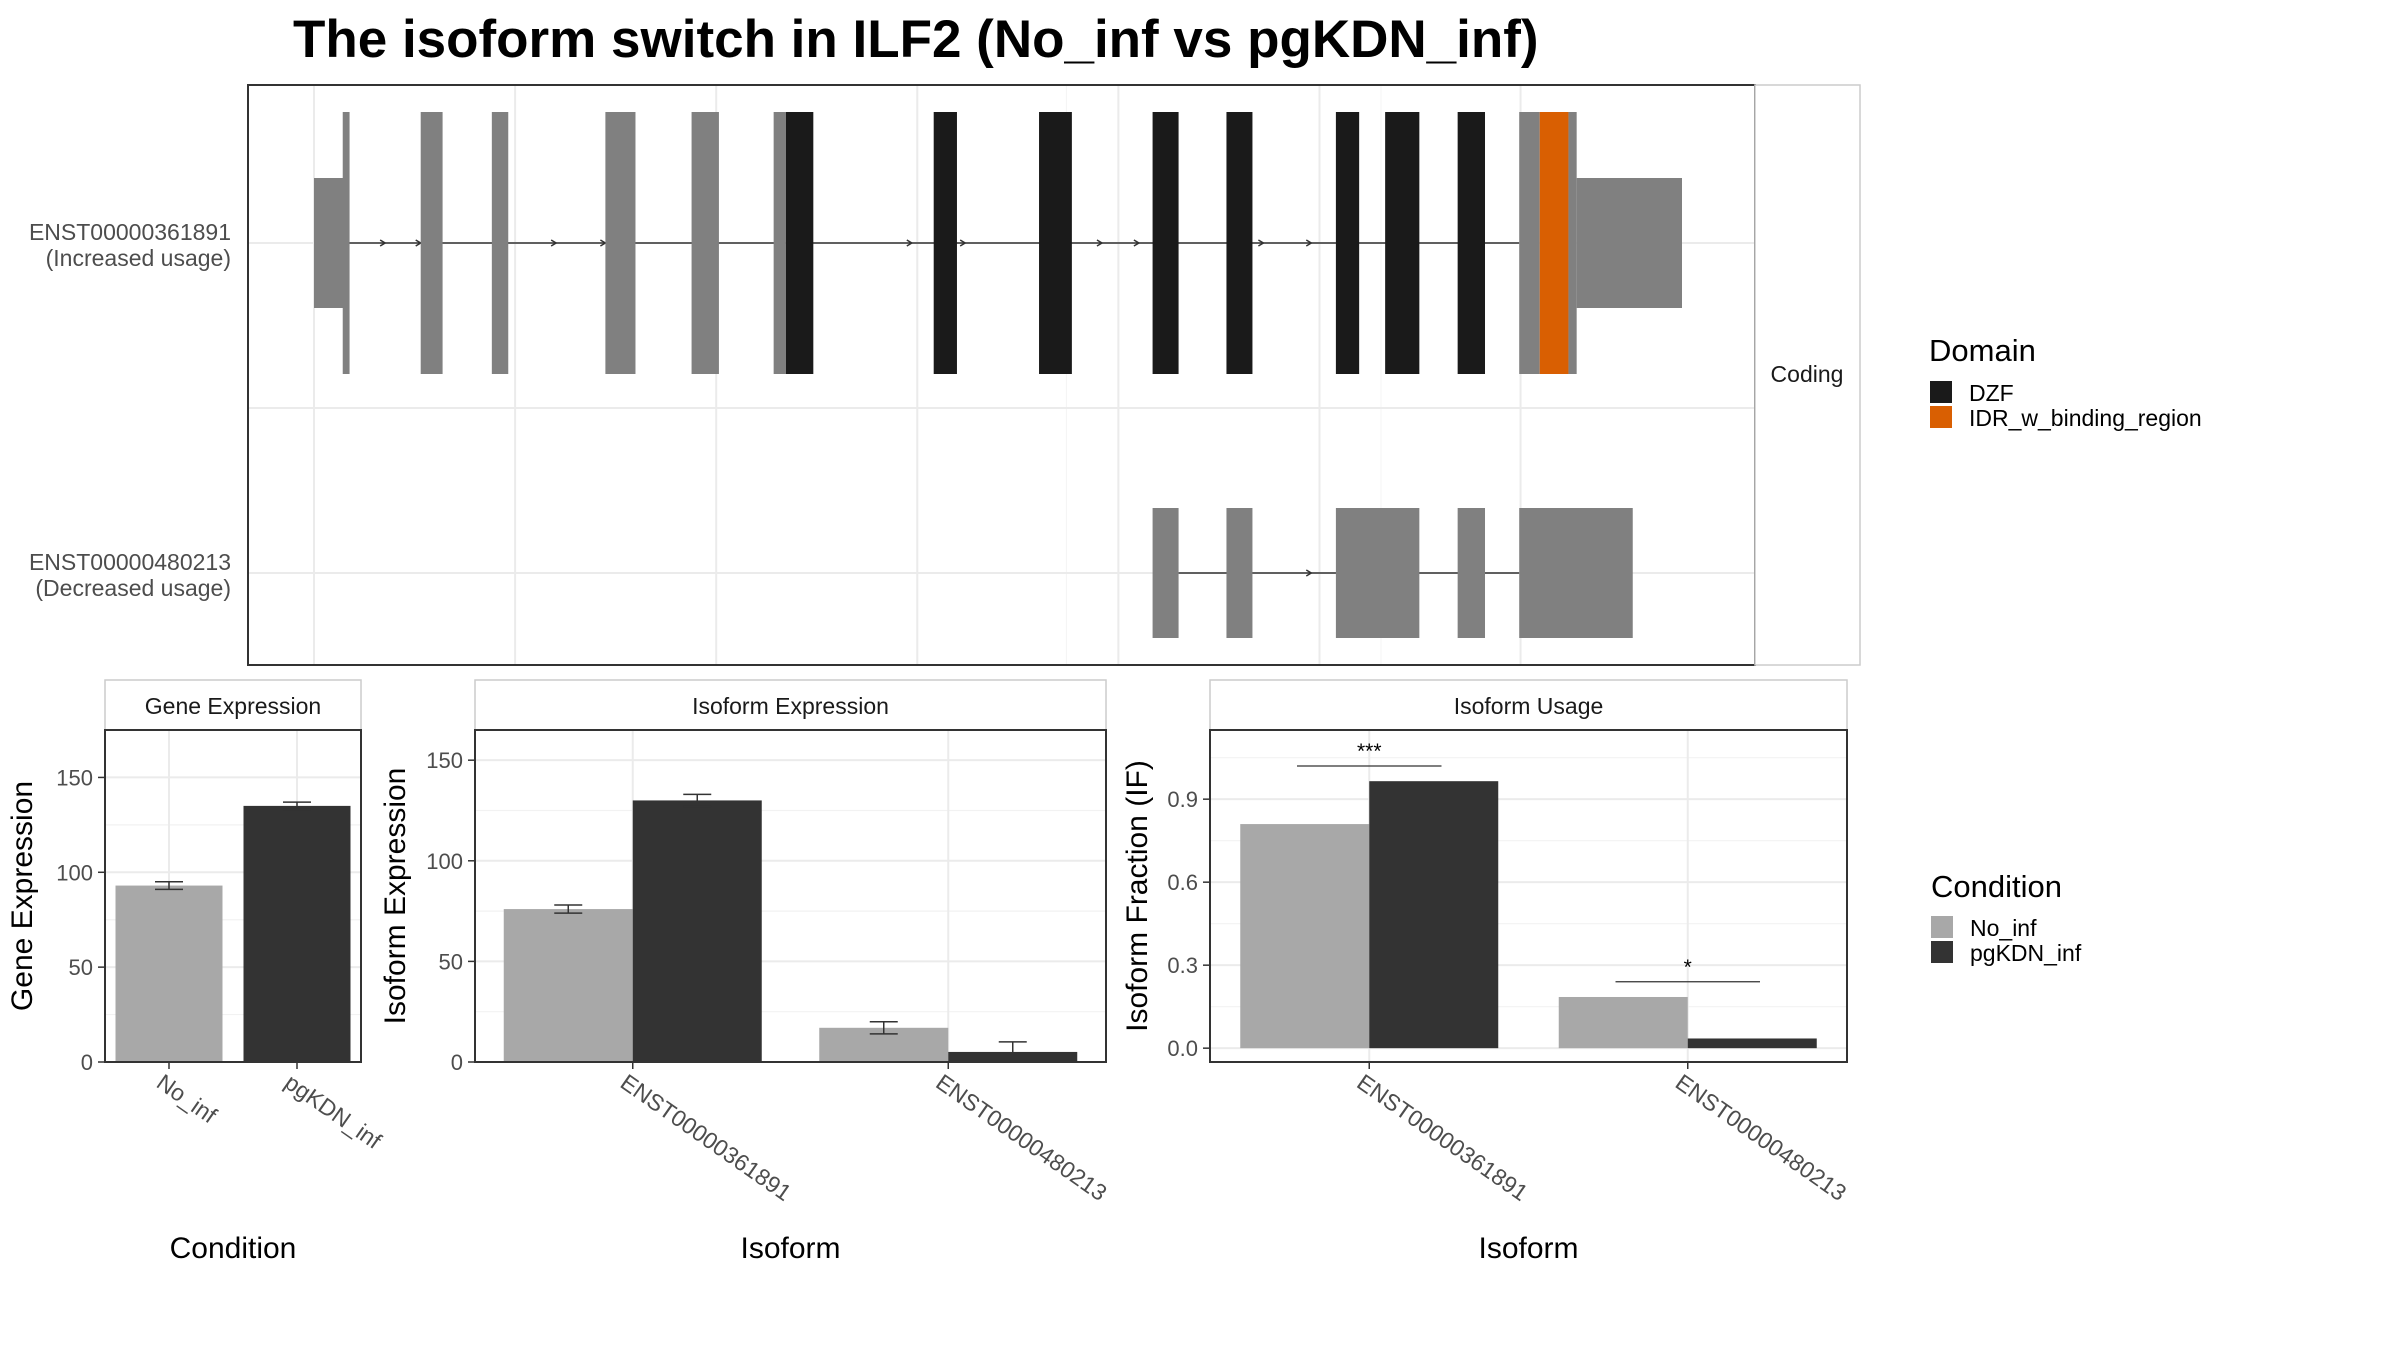 Image resolution: width=2400 pixels, height=1350 pixels. Describe the element at coordinates (1941, 417) in the screenshot. I see `legend-key-idr` at that location.